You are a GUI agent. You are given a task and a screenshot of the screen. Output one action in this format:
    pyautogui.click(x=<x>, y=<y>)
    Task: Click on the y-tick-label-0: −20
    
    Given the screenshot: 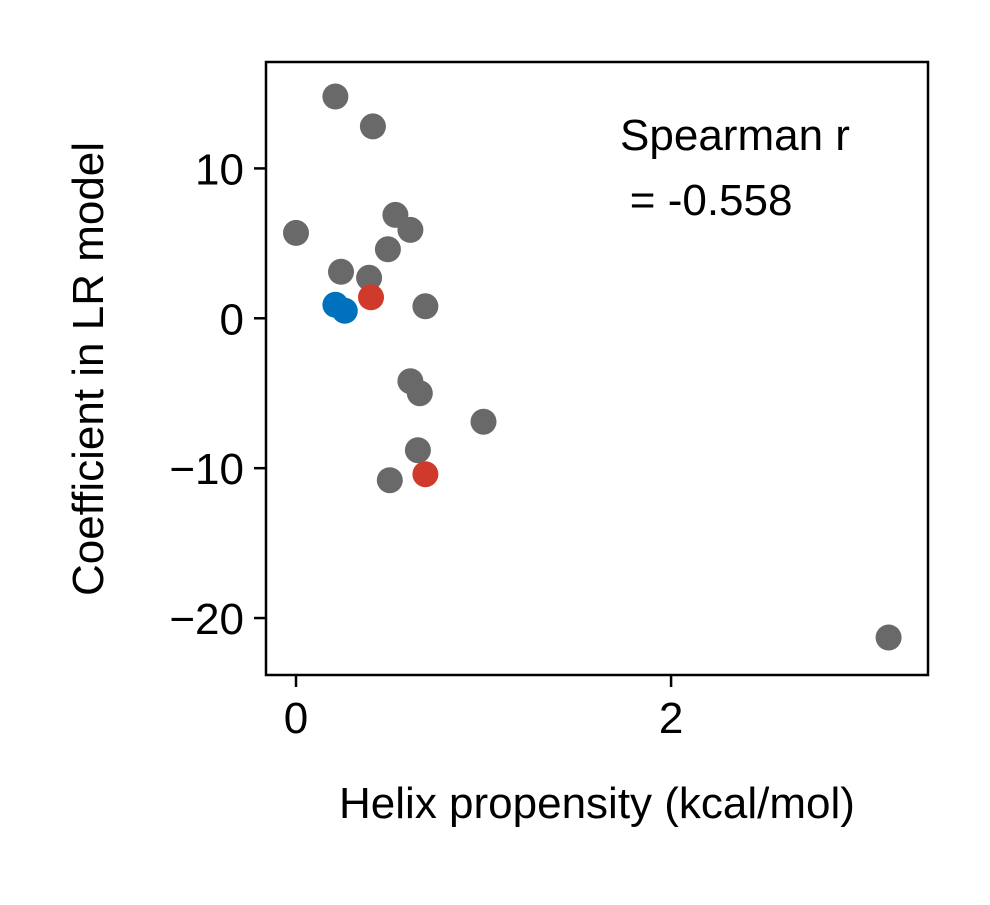 What is the action you would take?
    pyautogui.click(x=206, y=619)
    